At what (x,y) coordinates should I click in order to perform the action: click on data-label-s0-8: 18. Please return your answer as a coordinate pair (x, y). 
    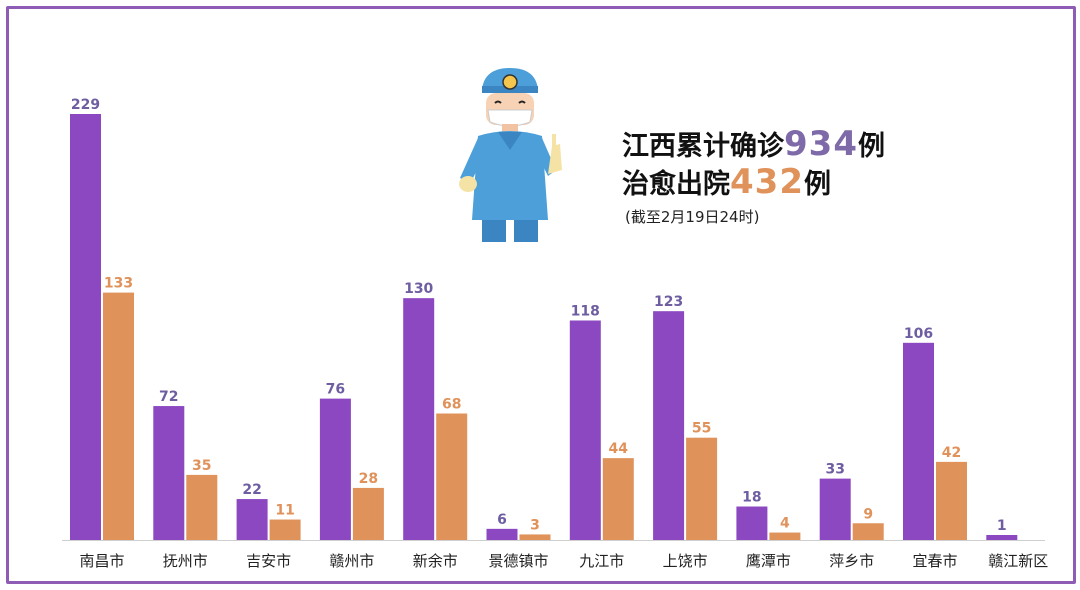
    Looking at the image, I should click on (751, 498).